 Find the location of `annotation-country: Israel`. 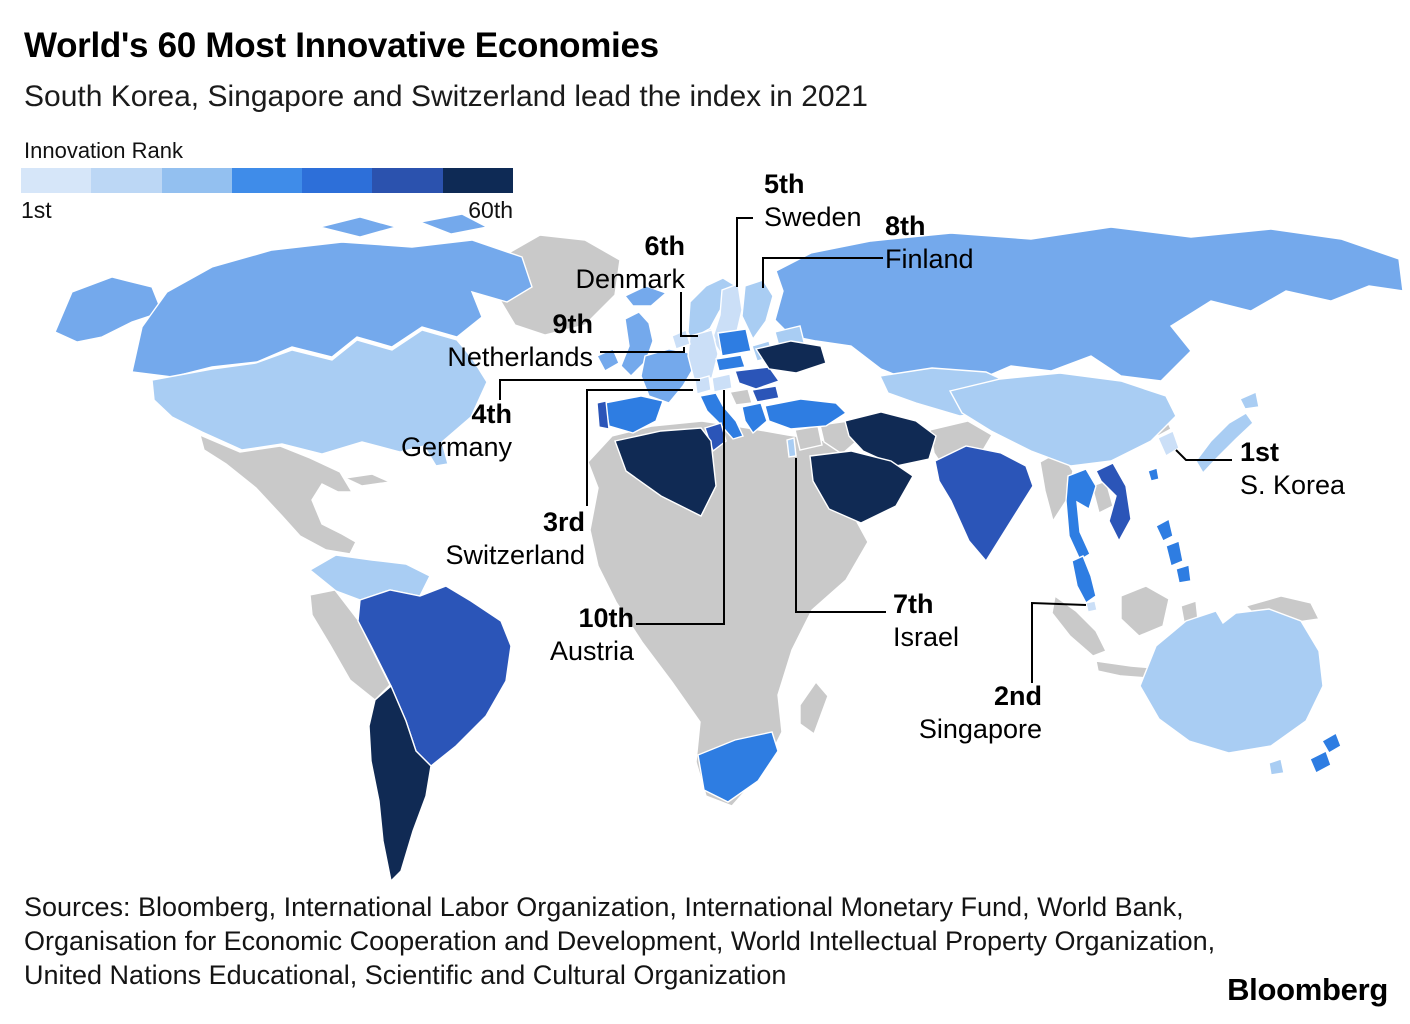

annotation-country: Israel is located at coordinates (926, 637).